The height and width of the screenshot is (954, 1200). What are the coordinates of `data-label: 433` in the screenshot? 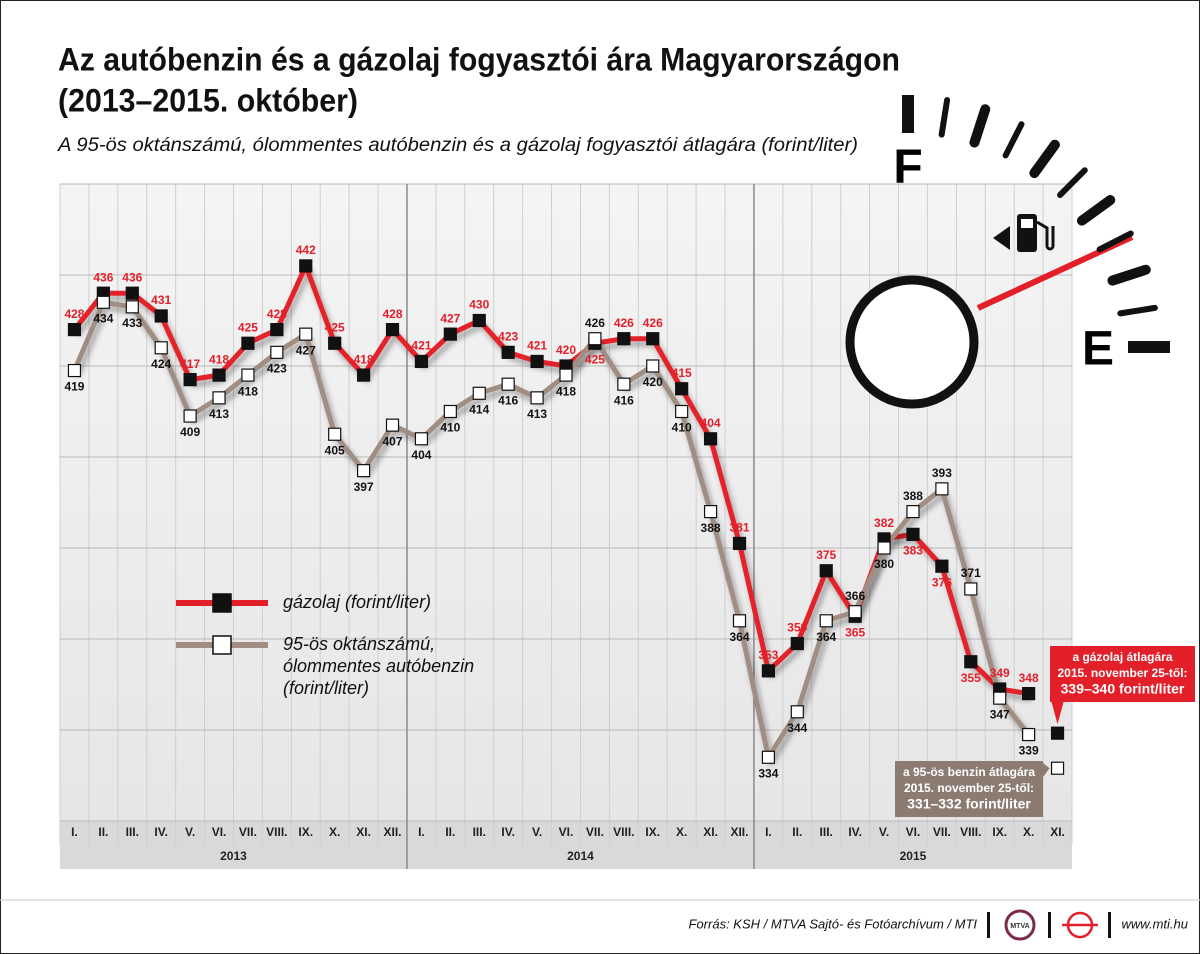 It's located at (132, 323).